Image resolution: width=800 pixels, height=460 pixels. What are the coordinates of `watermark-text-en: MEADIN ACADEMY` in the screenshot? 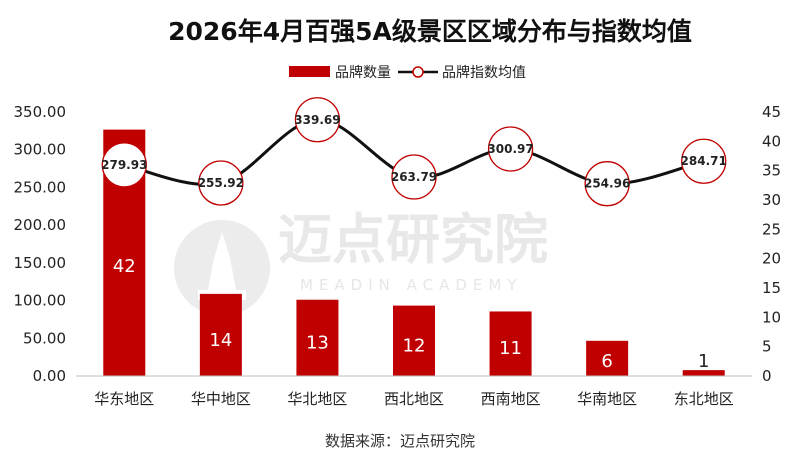 It's located at (411, 285).